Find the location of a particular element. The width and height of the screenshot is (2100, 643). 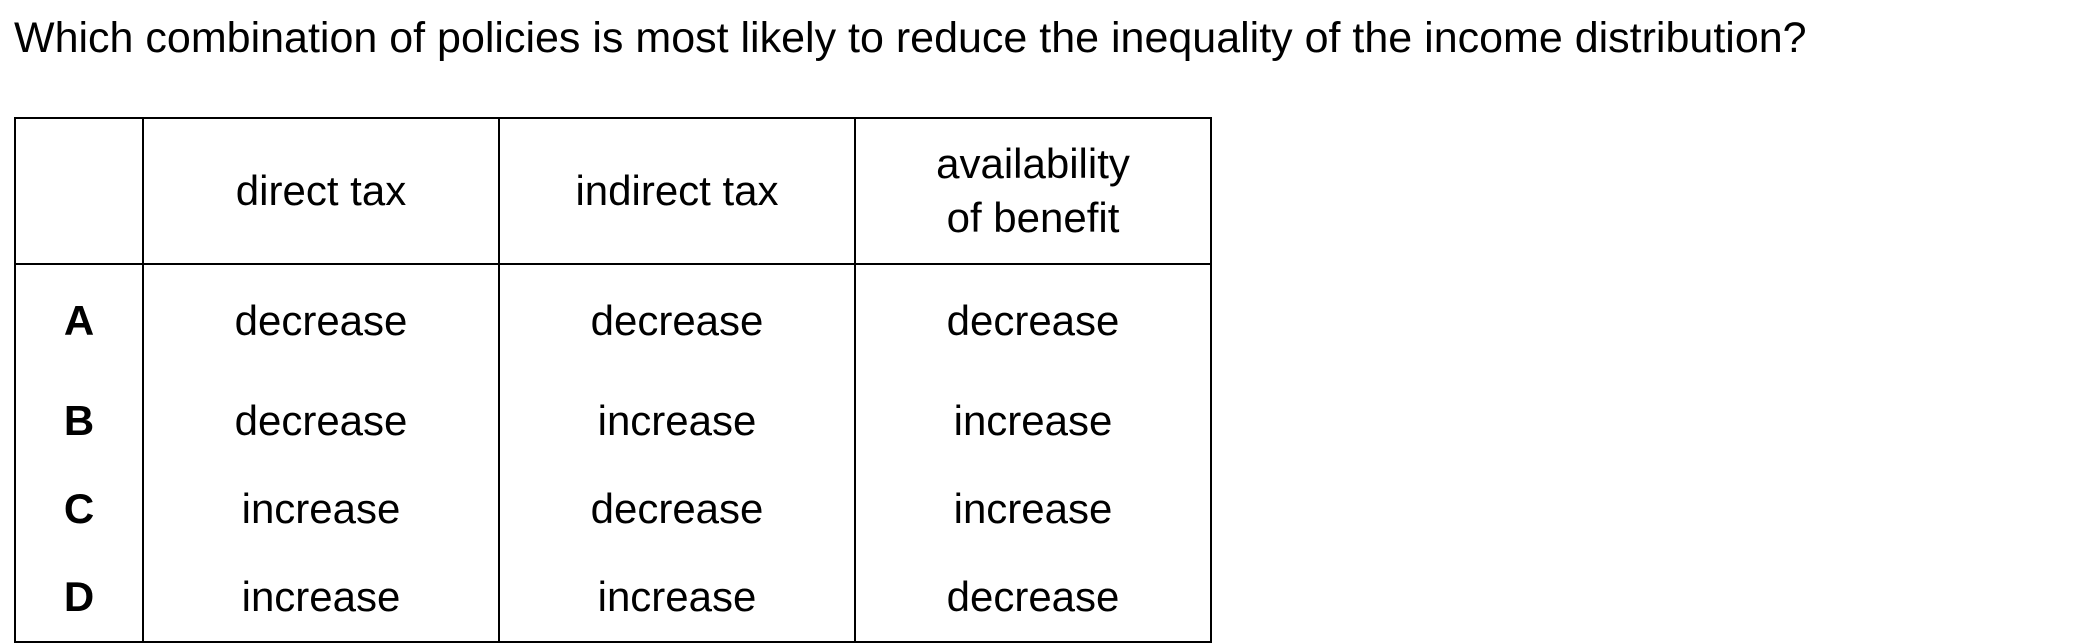

option-row-c: C increase decrease increase is located at coordinates (613, 509).